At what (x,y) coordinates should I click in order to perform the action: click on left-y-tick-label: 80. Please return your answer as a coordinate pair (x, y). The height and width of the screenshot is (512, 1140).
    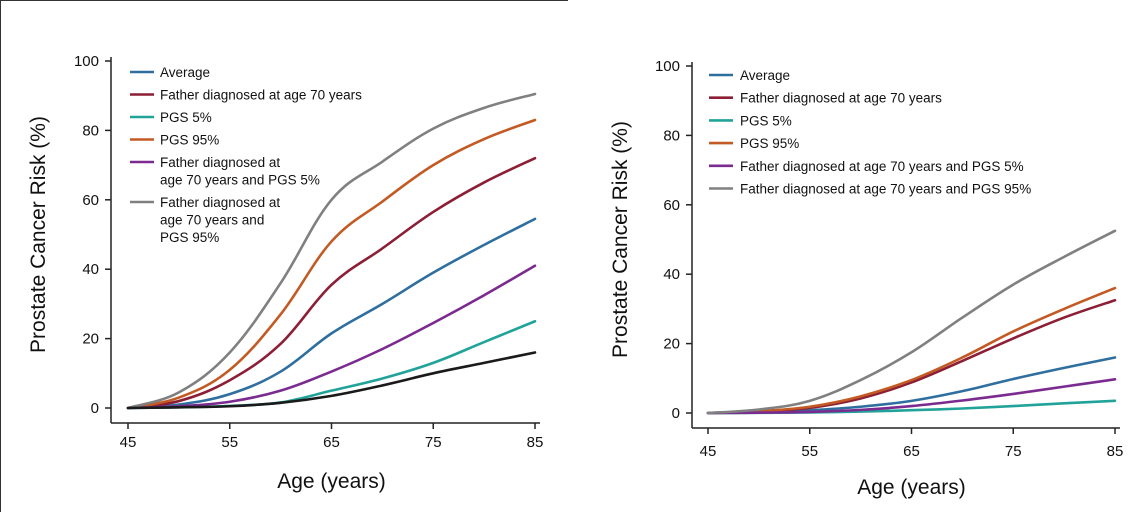
    Looking at the image, I should click on (90, 130).